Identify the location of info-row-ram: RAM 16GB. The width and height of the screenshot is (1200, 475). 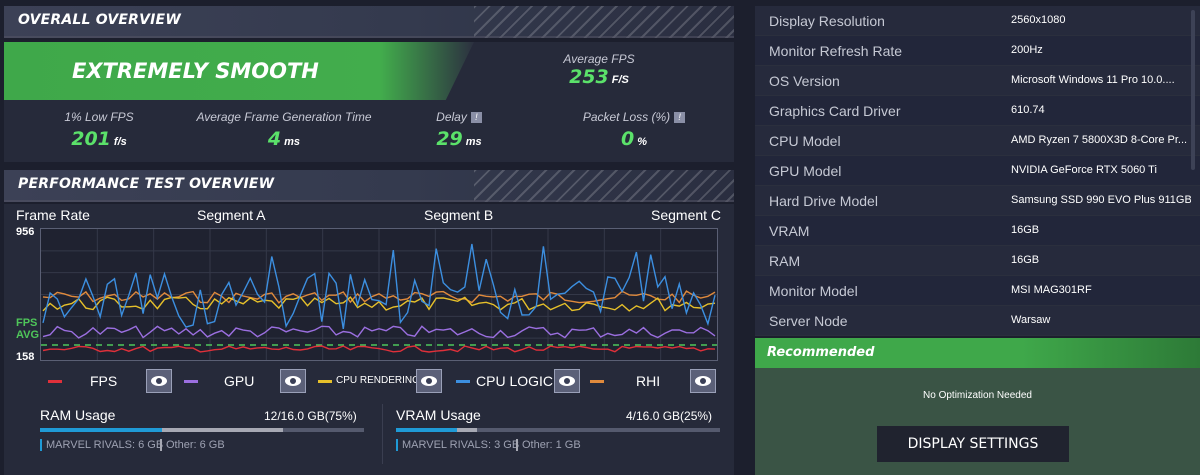
(977, 261).